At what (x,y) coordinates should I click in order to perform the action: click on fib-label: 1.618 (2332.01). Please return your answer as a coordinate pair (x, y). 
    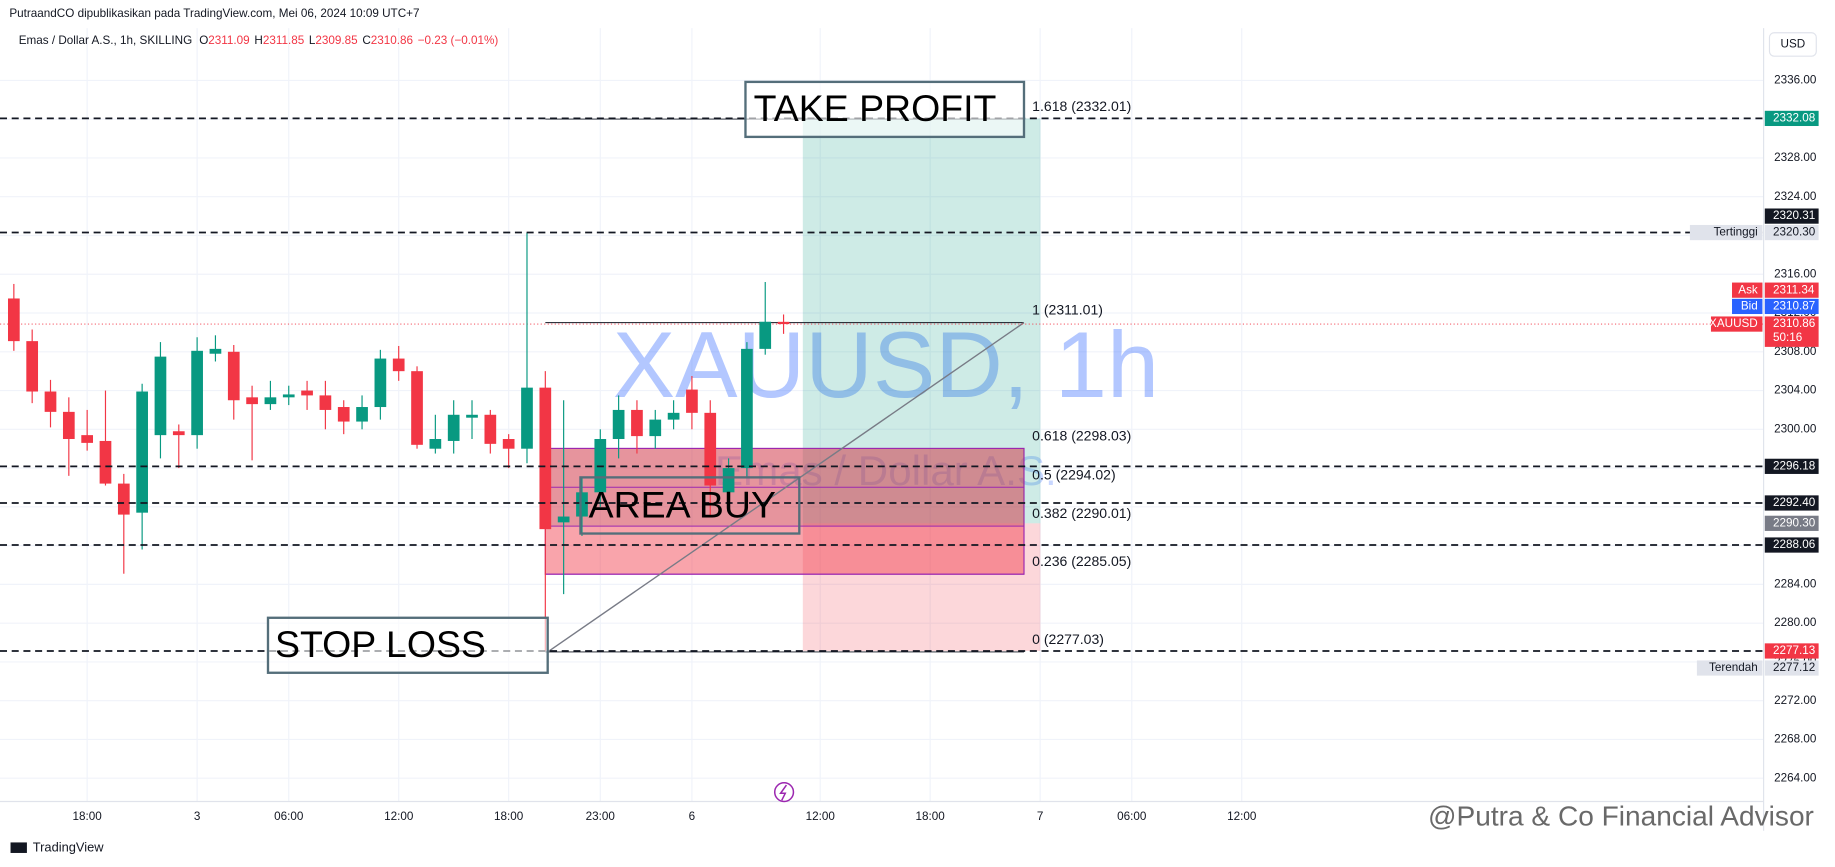
    Looking at the image, I should click on (1081, 106).